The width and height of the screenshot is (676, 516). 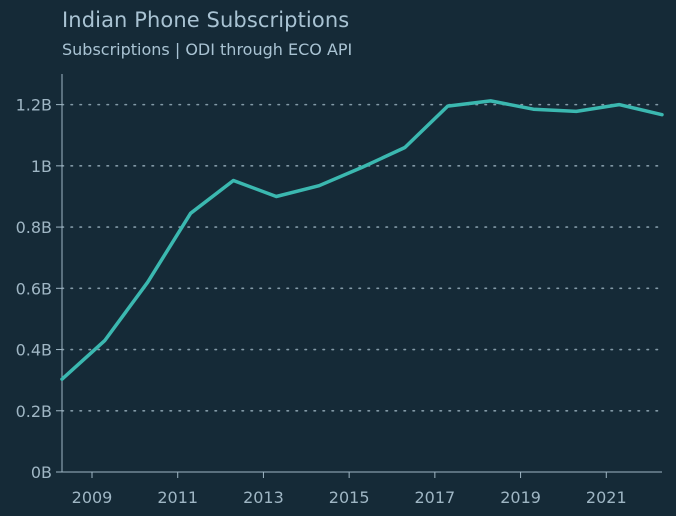 What do you see at coordinates (92, 497) in the screenshot?
I see `x-tick-label: 2009` at bounding box center [92, 497].